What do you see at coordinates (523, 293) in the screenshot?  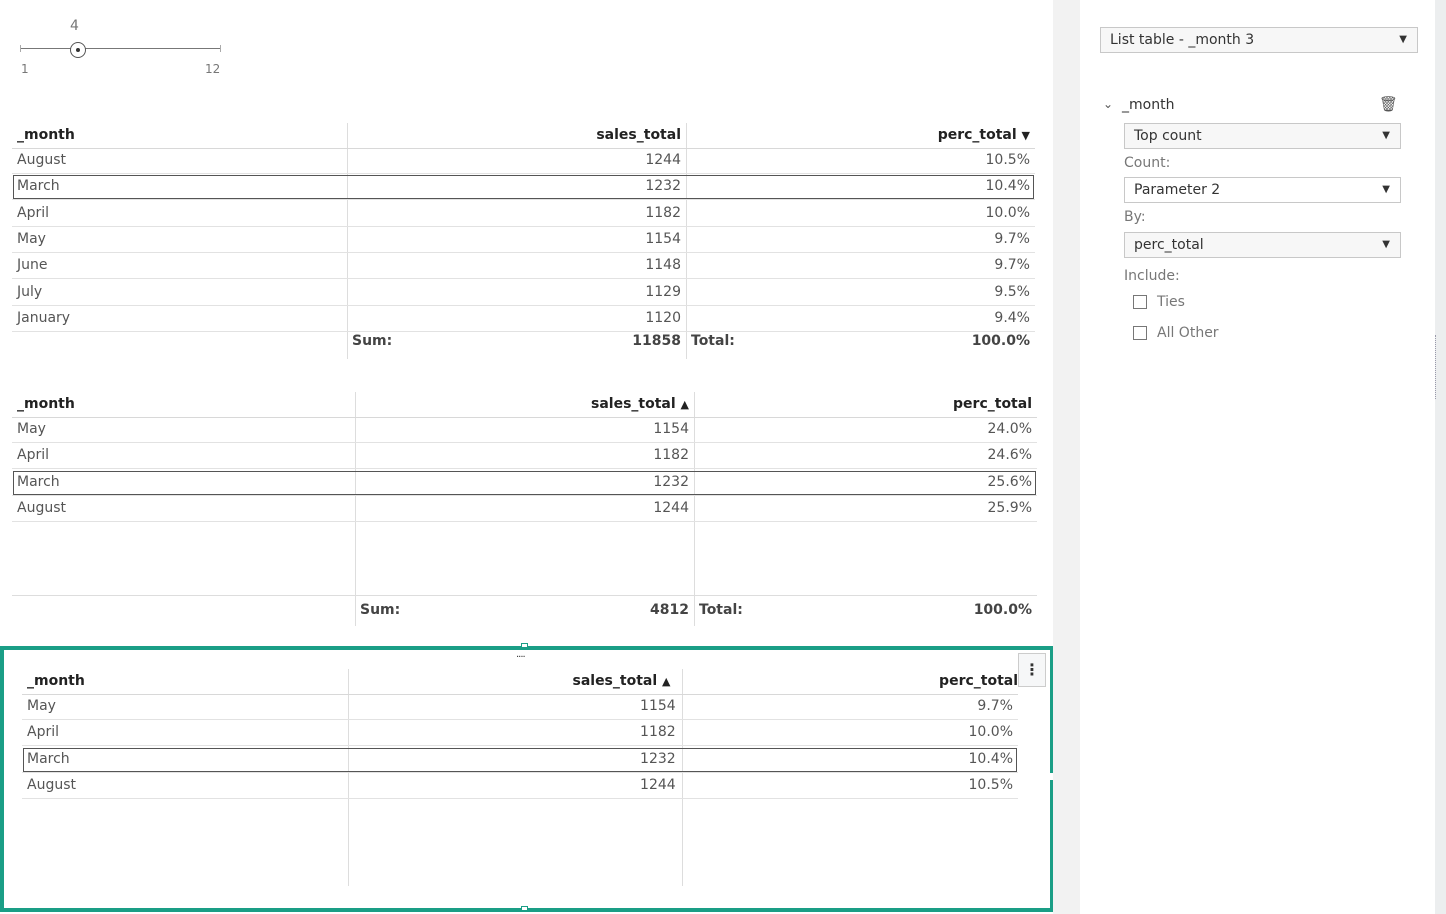 I see `table-row: July 1129 9.5%` at bounding box center [523, 293].